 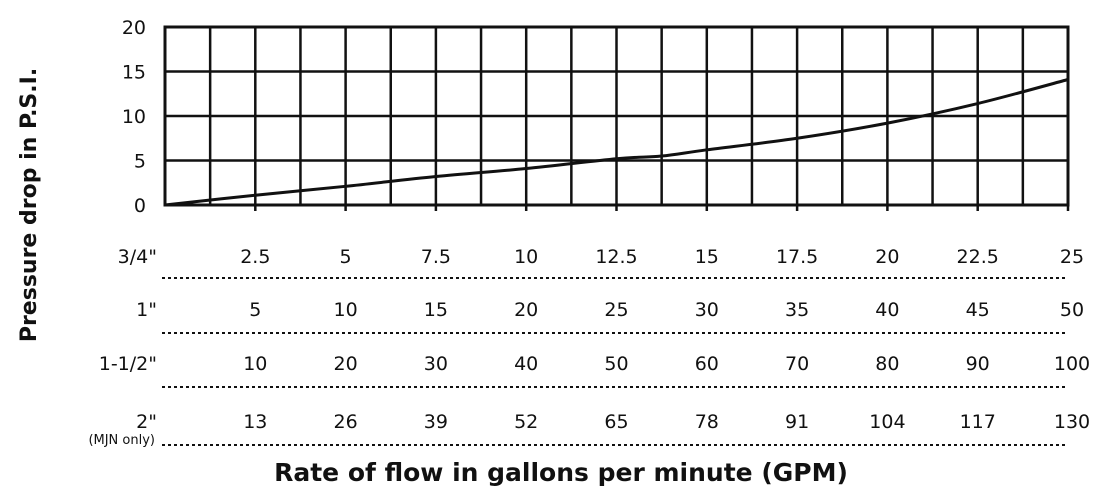 I want to click on x-axis-label: Rate of flow in gallons per minute (GPM), so click(x=561, y=472).